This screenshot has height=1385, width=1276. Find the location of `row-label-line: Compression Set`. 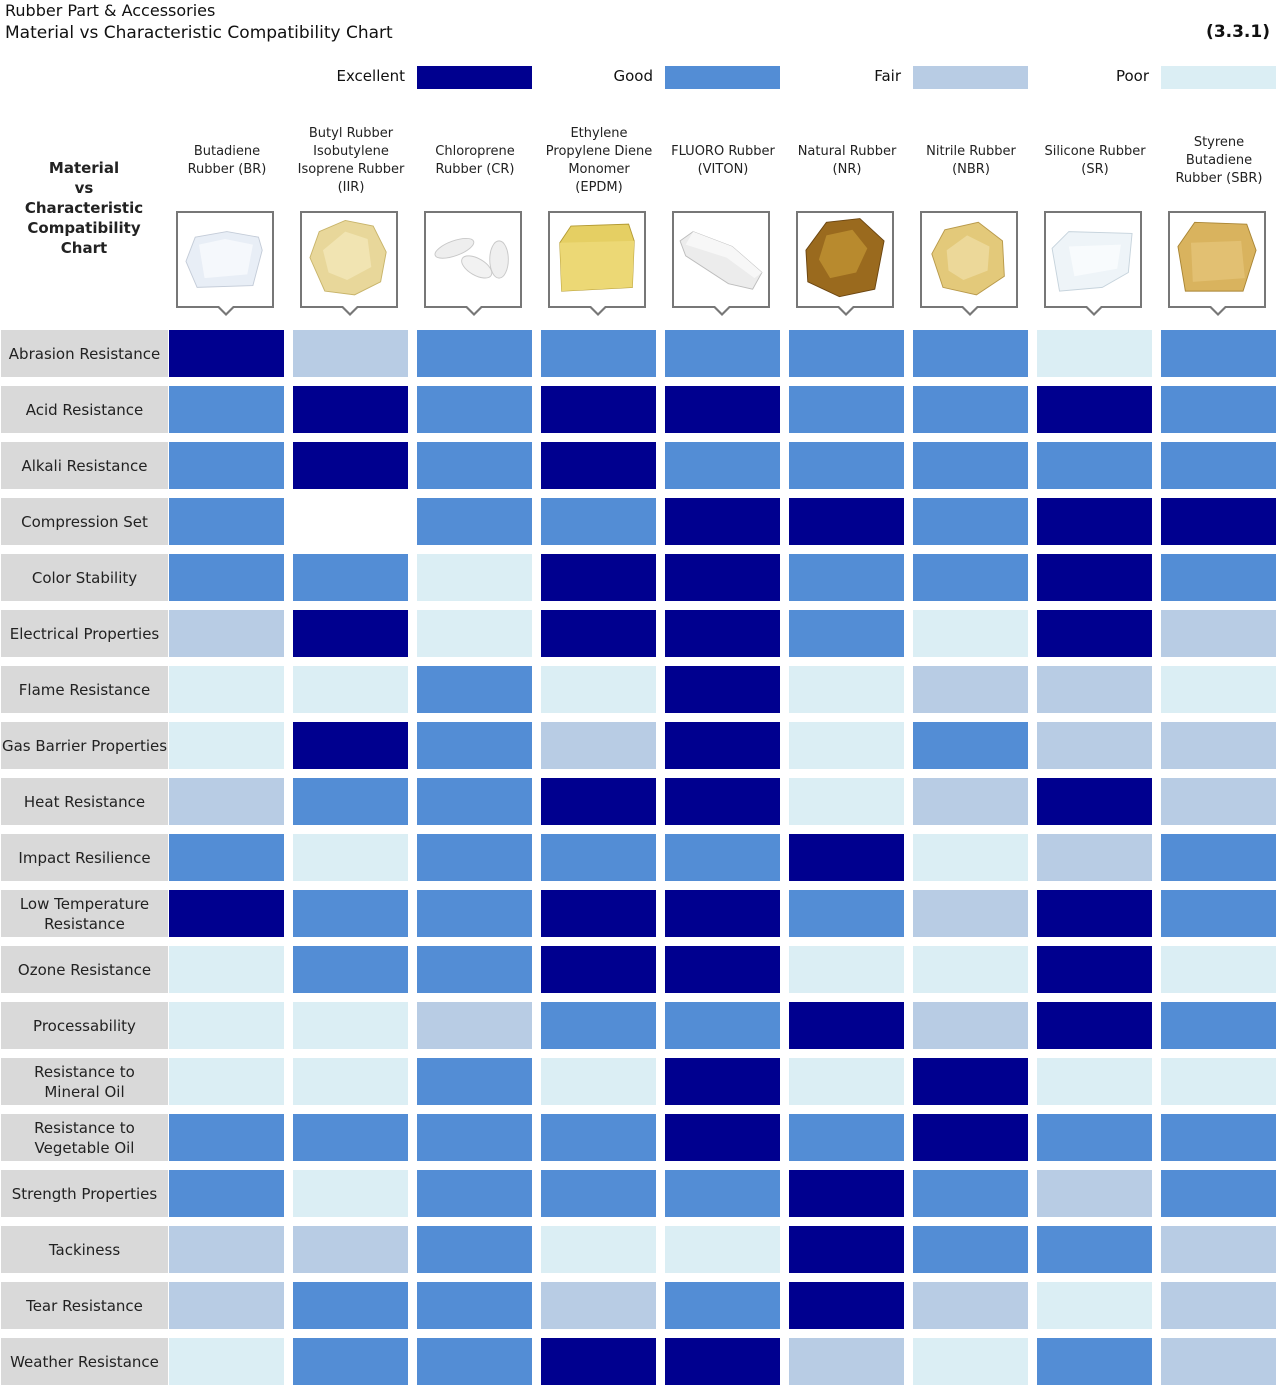

row-label-line: Compression Set is located at coordinates (84, 521).